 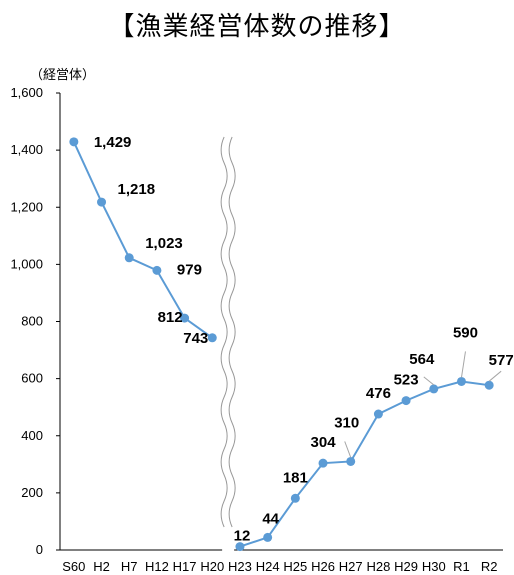 I want to click on data-label: 979, so click(x=189, y=269).